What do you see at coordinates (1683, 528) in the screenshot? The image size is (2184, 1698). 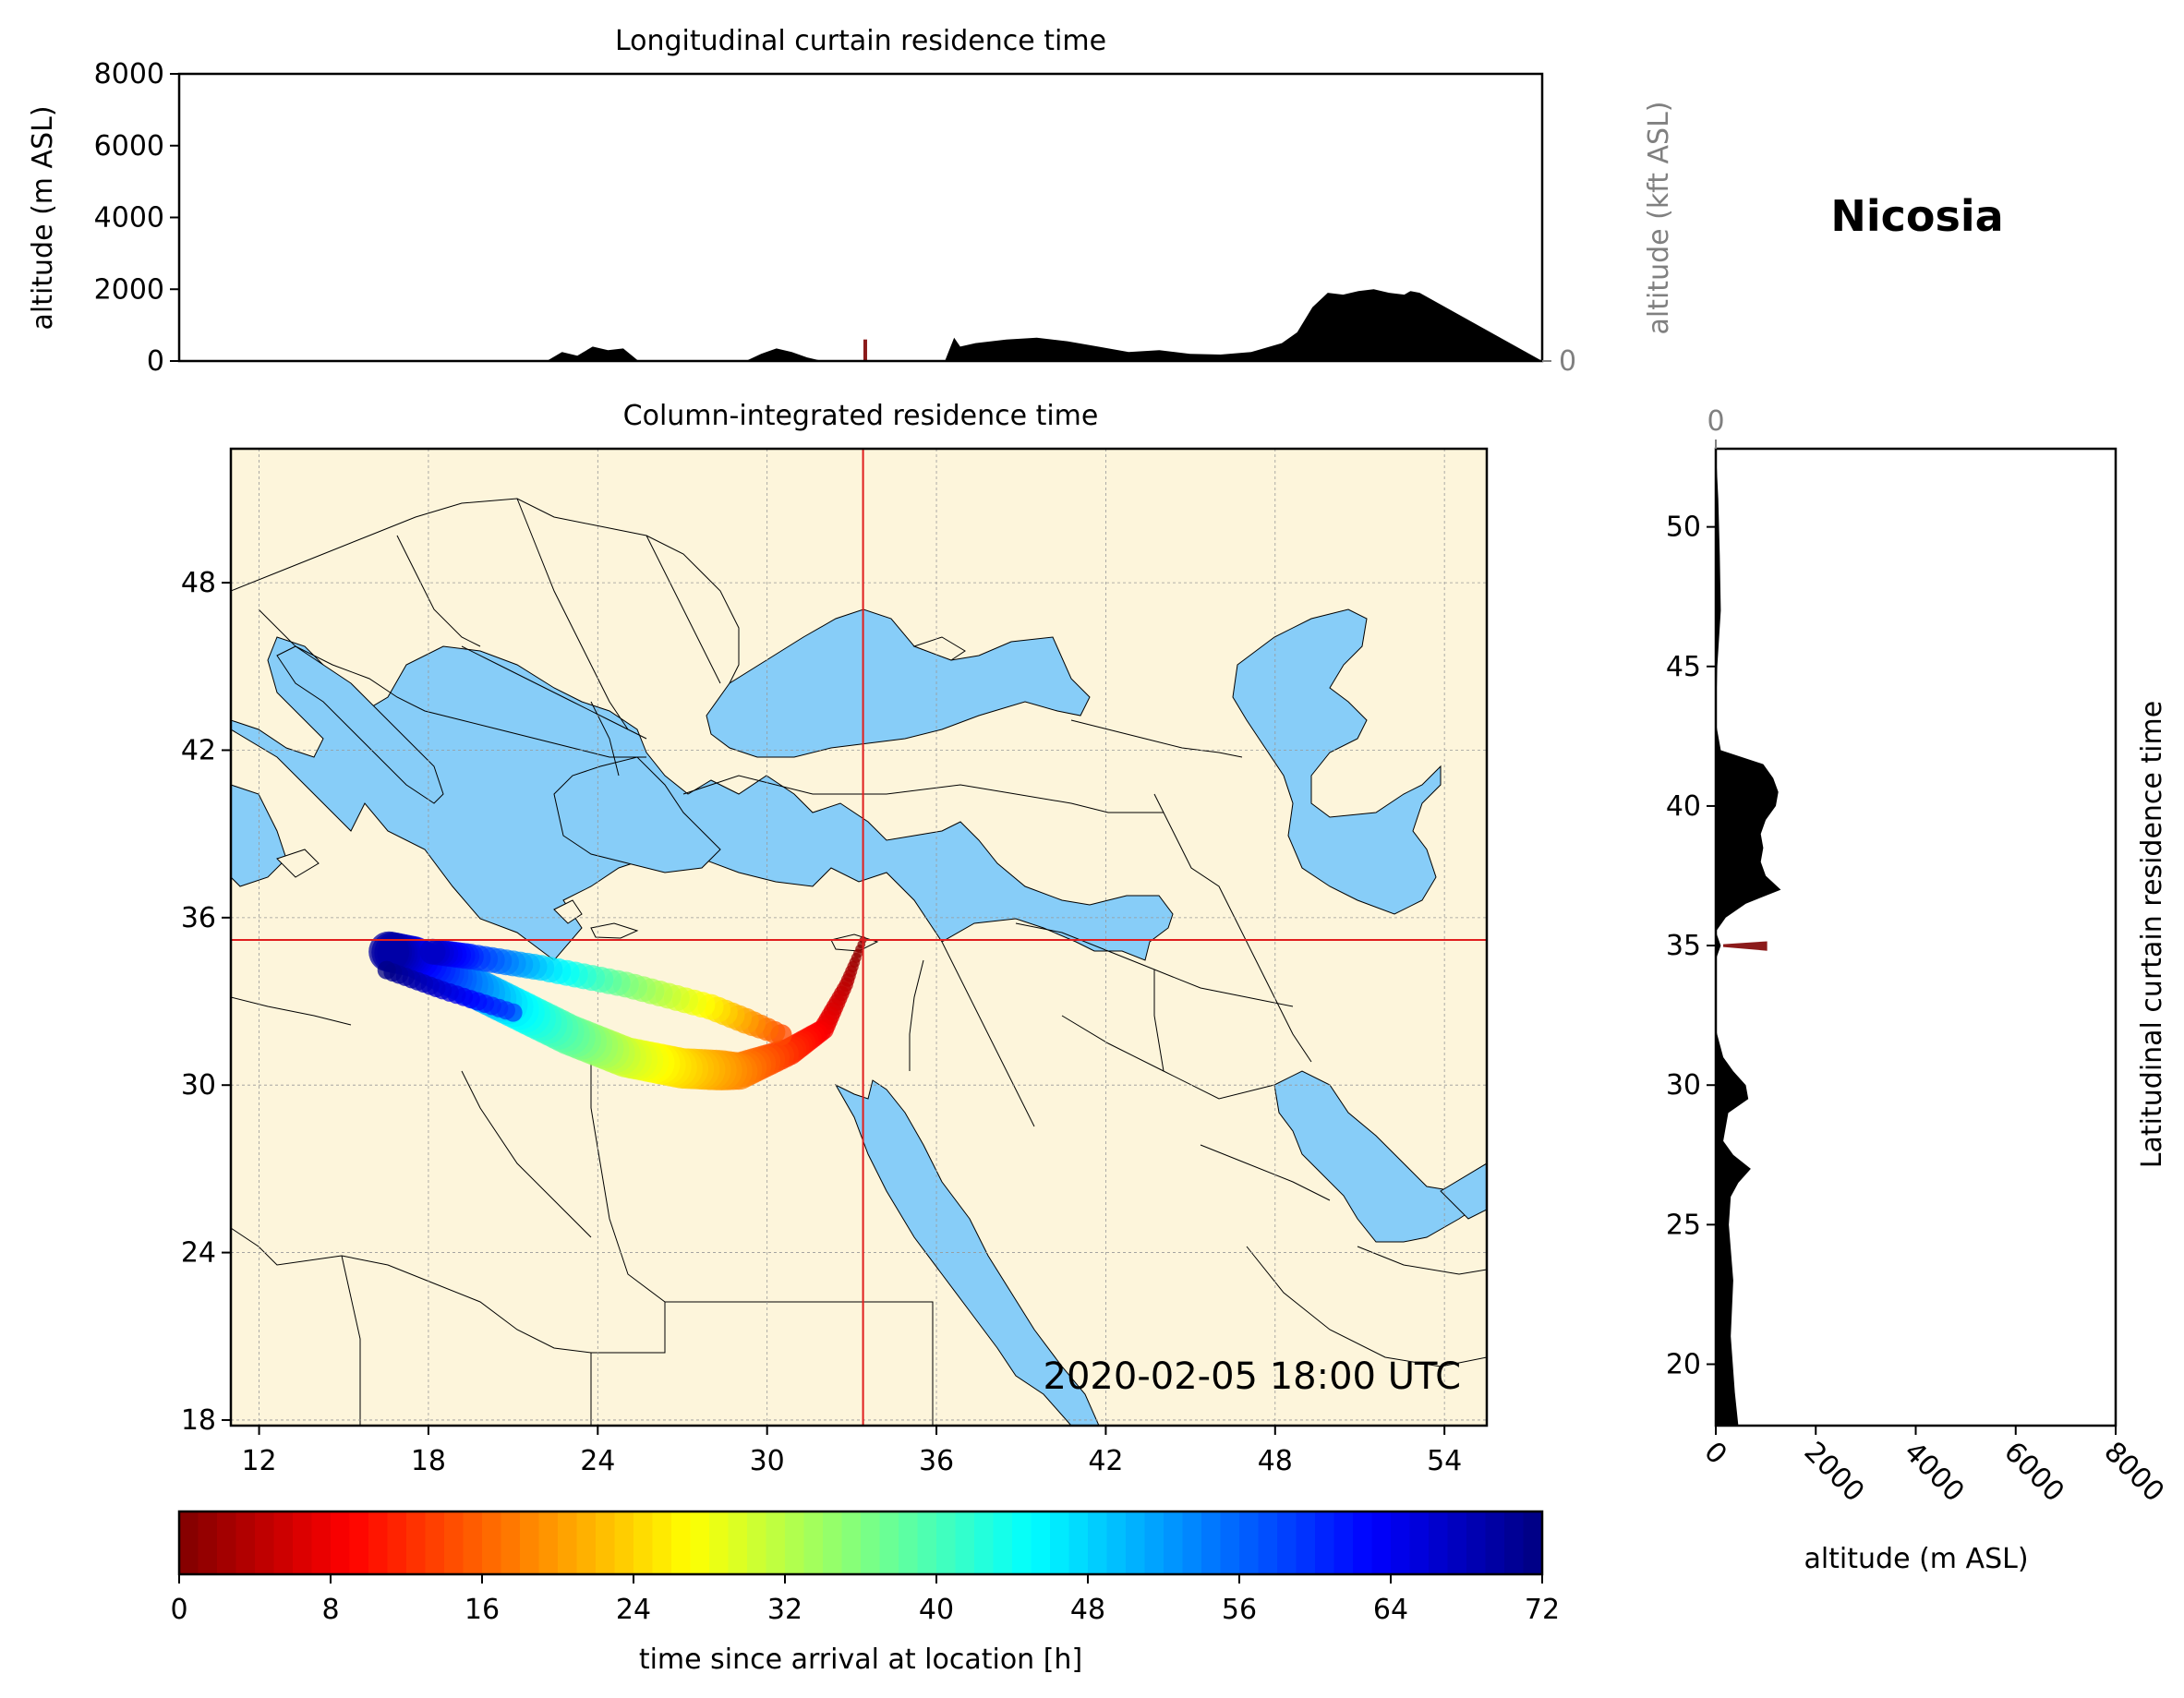 I see `lat-tick-label: 50` at bounding box center [1683, 528].